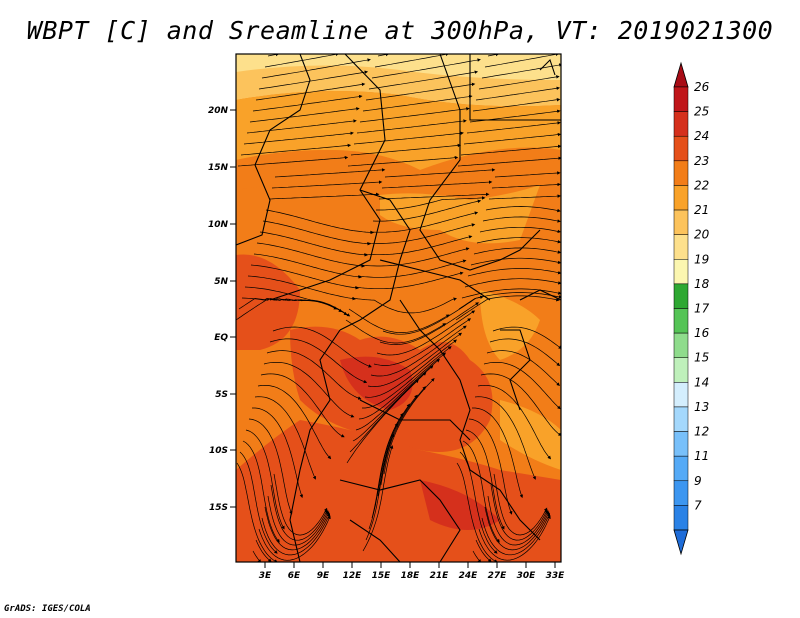  What do you see at coordinates (701, 161) in the screenshot?
I see `colorbar-label: 23` at bounding box center [701, 161].